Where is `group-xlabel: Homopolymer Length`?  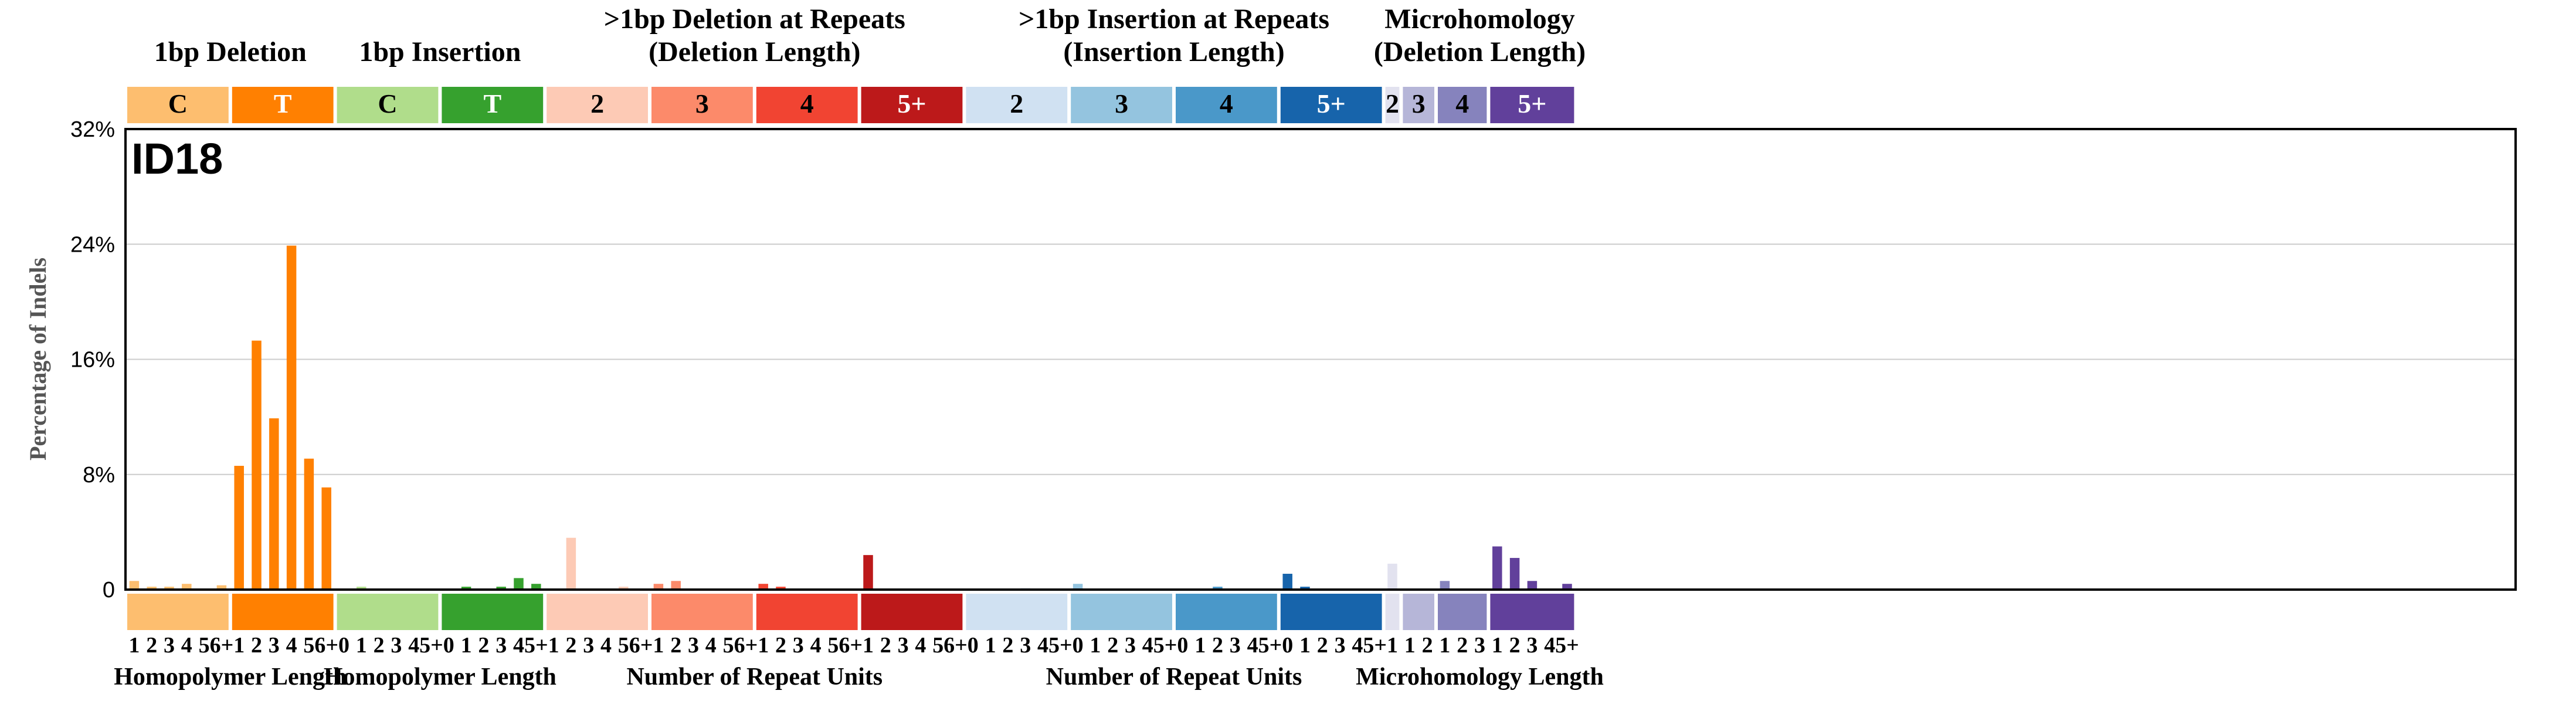 group-xlabel: Homopolymer Length is located at coordinates (440, 677).